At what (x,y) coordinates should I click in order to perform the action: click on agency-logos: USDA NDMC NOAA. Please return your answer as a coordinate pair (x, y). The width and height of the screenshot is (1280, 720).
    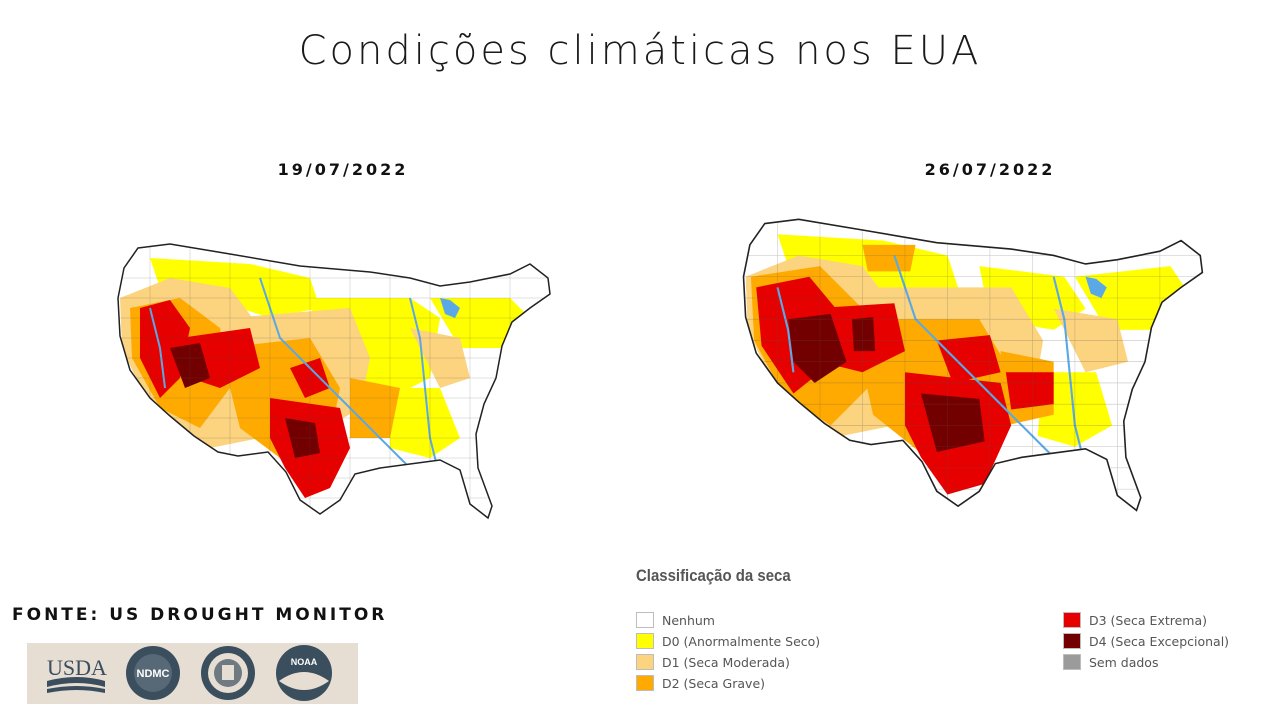
    Looking at the image, I should click on (192, 673).